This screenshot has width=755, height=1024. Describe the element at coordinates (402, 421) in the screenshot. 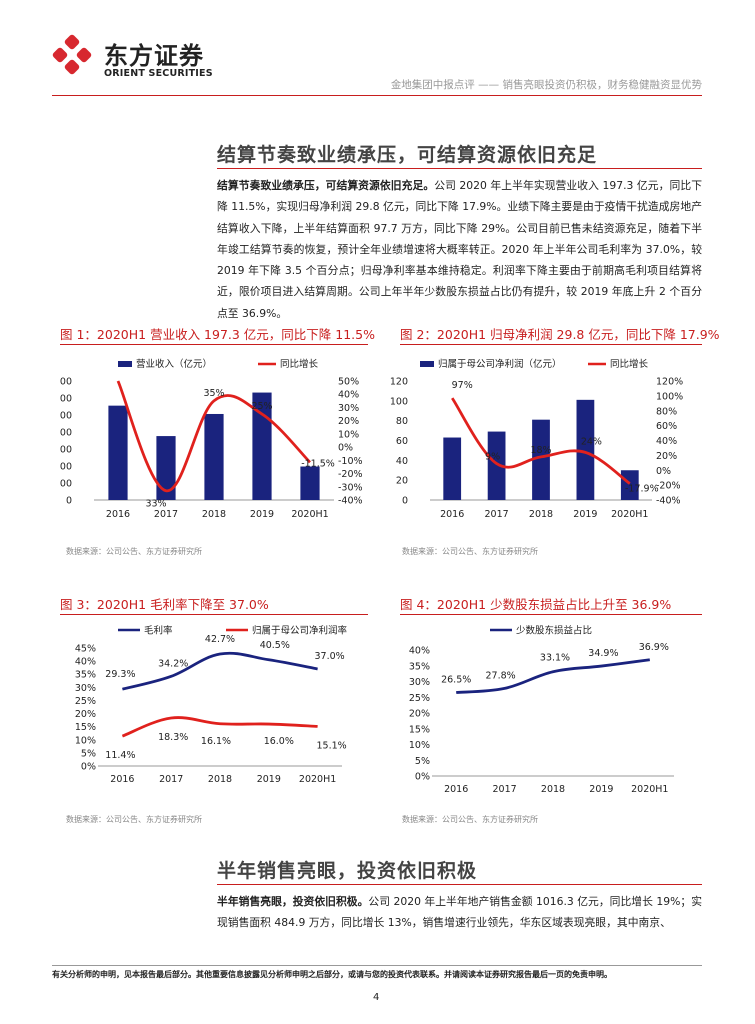

I see `left-tick-label: 80` at that location.